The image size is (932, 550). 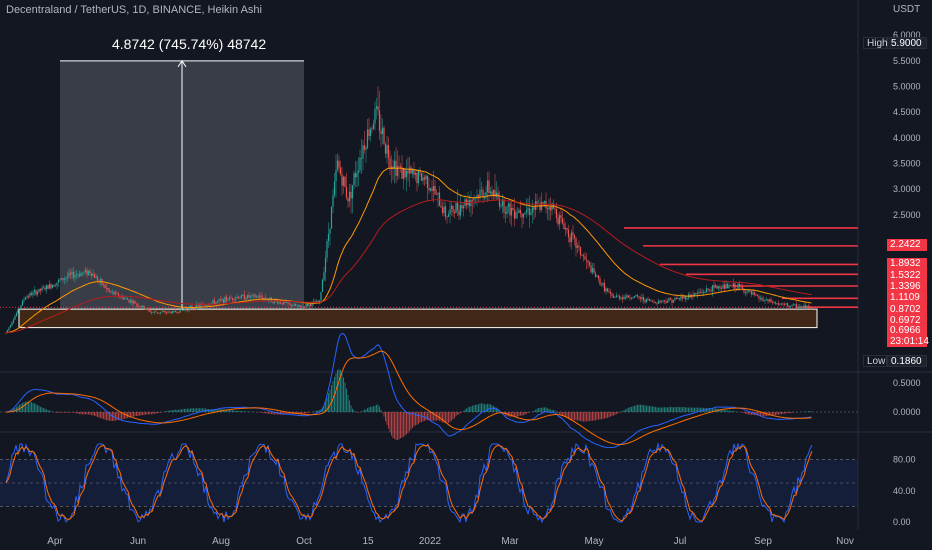 What do you see at coordinates (907, 43) in the screenshot?
I see `high-value: 5.9000` at bounding box center [907, 43].